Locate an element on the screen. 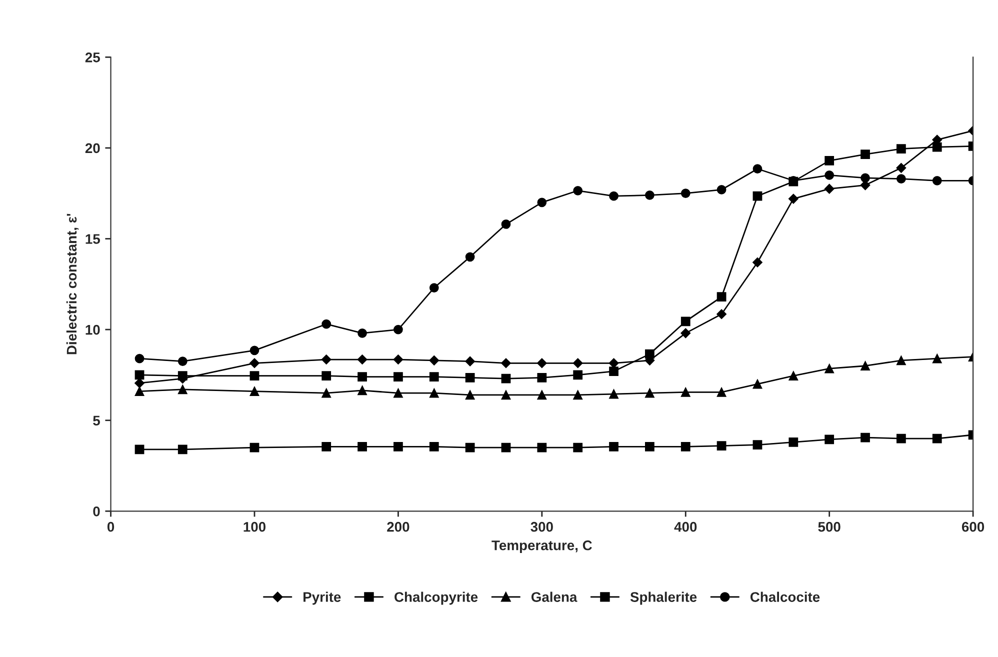 The height and width of the screenshot is (657, 998). x-axis-title: Temperature, C is located at coordinates (542, 547).